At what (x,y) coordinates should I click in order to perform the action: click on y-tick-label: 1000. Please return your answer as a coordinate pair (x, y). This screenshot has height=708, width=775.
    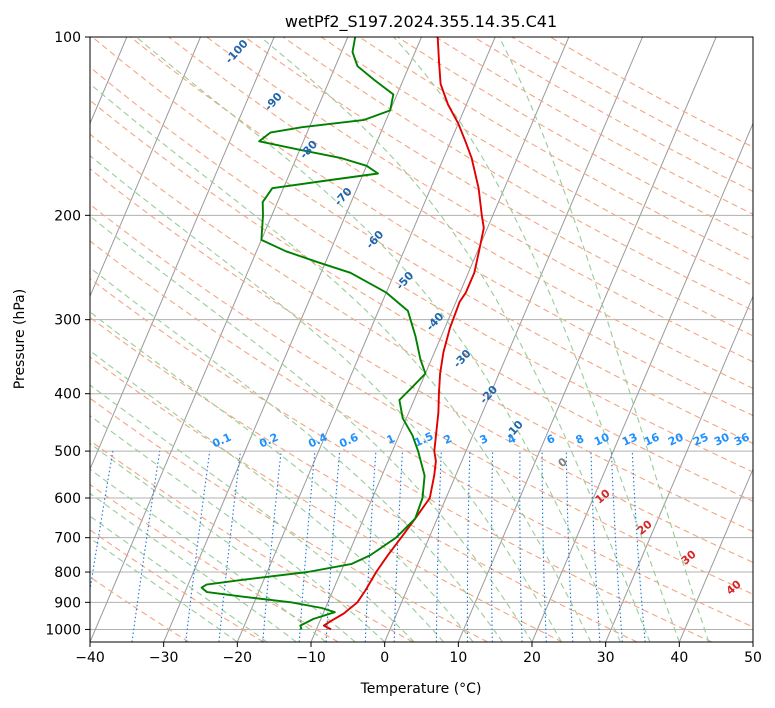
    Looking at the image, I should click on (63, 630).